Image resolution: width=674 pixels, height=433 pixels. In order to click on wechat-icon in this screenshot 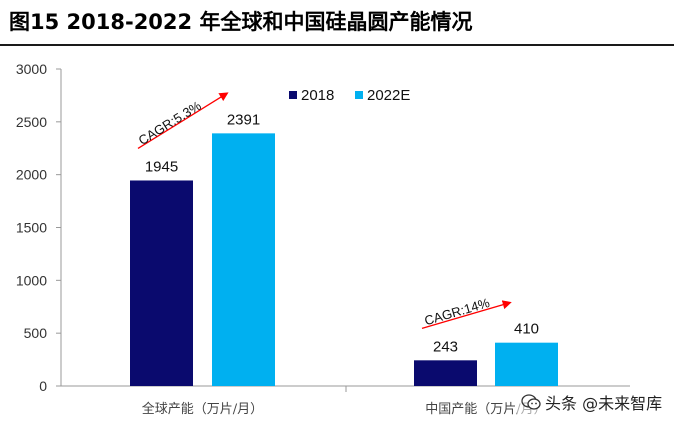, I will do `click(531, 402)`.